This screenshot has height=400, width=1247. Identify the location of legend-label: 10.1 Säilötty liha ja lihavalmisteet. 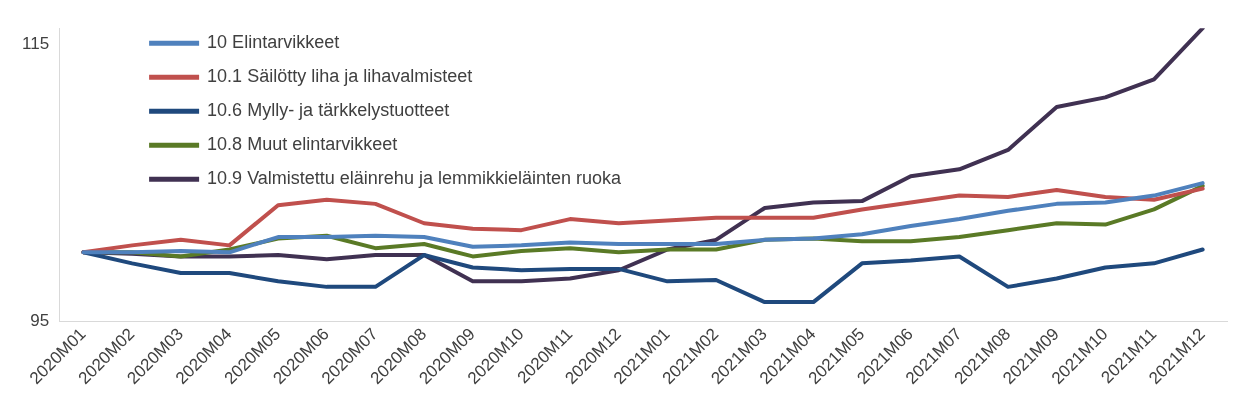
(340, 76).